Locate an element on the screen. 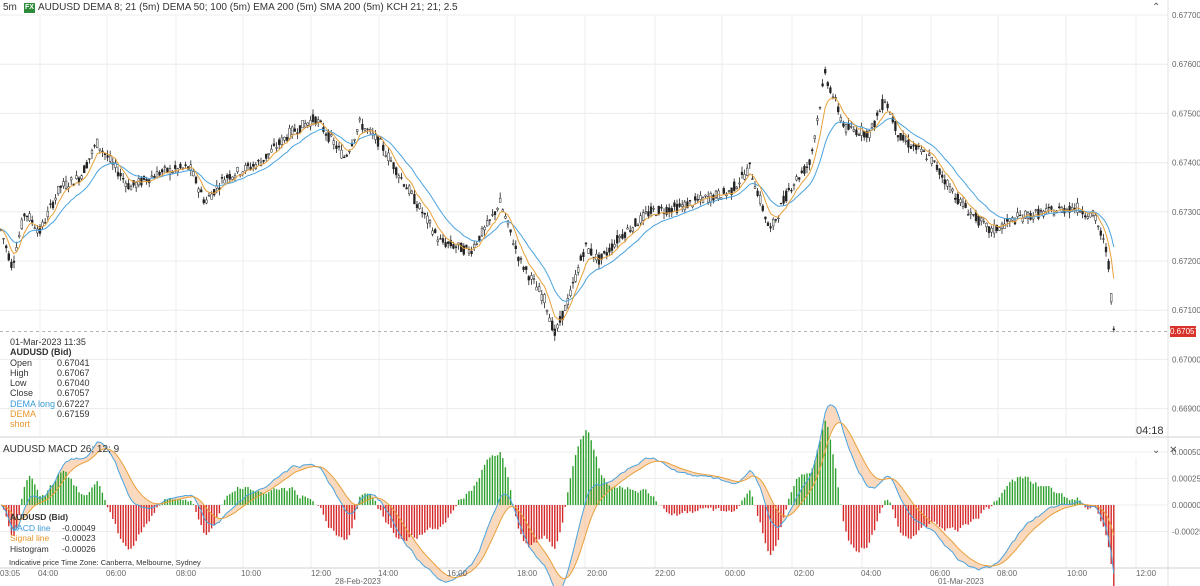 This screenshot has width=1200, height=586. chevron-down-icon: ⌄ is located at coordinates (1156, 450).